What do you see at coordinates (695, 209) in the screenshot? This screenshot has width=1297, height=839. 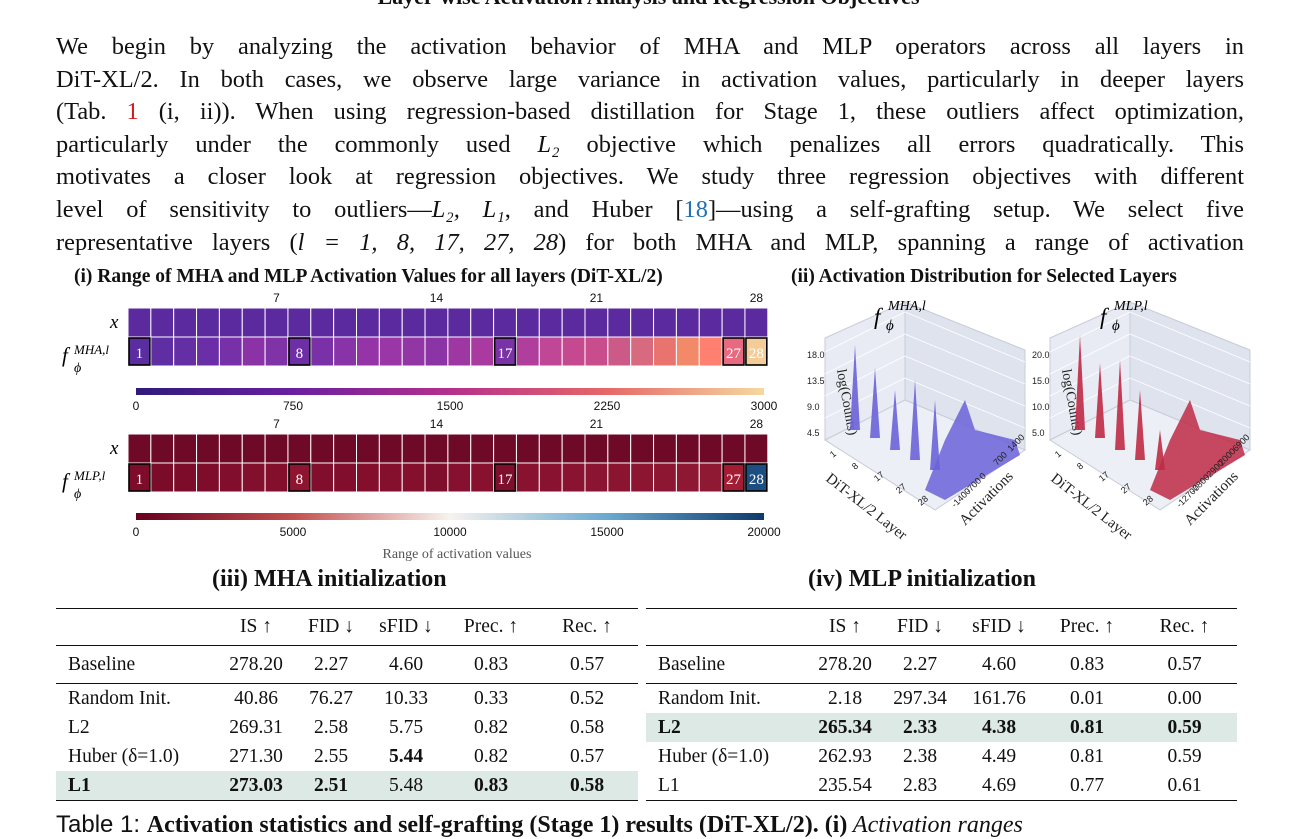 I see `citation-link: 18` at bounding box center [695, 209].